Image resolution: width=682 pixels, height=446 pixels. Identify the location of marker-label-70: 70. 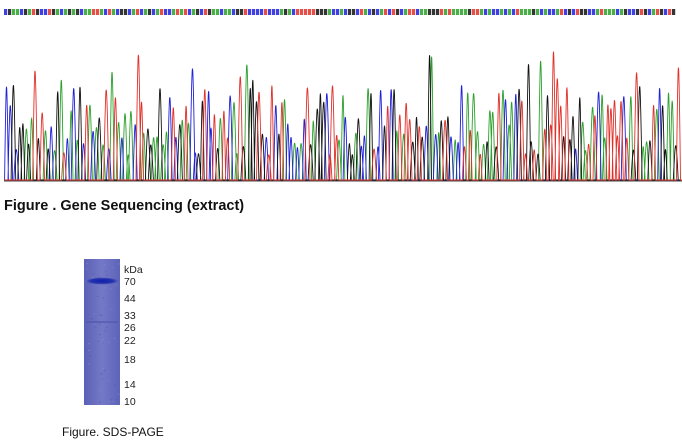
(130, 282).